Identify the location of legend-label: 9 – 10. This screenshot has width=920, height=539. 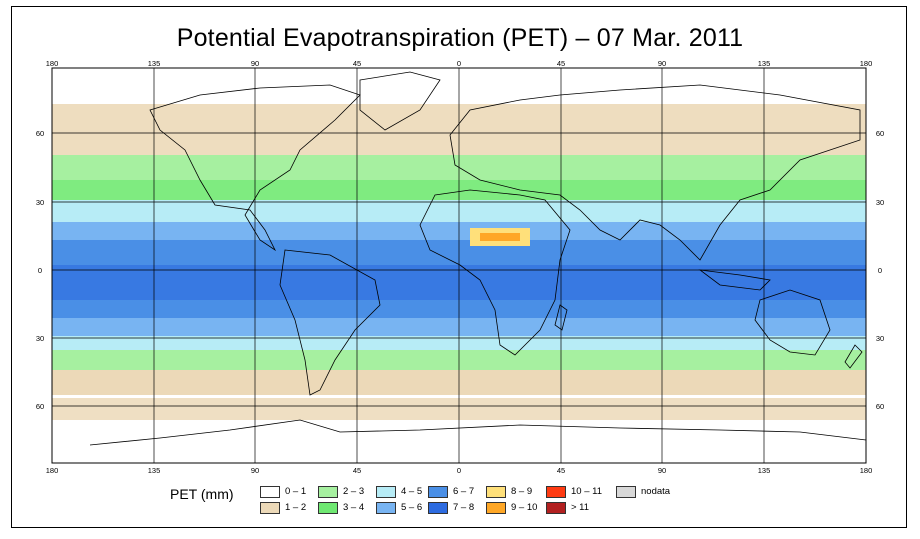
(524, 507).